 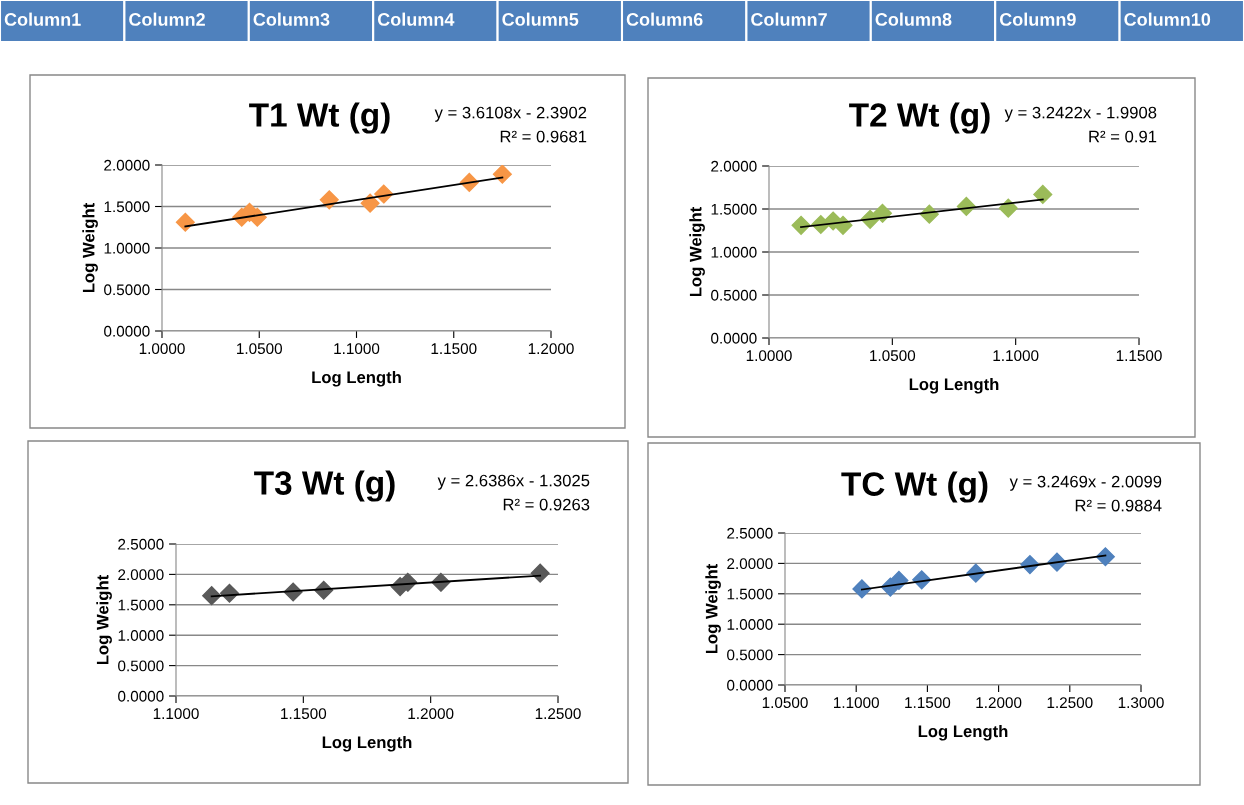 What do you see at coordinates (1080, 114) in the screenshot?
I see `text: y = 3.2422x - 1.9908` at bounding box center [1080, 114].